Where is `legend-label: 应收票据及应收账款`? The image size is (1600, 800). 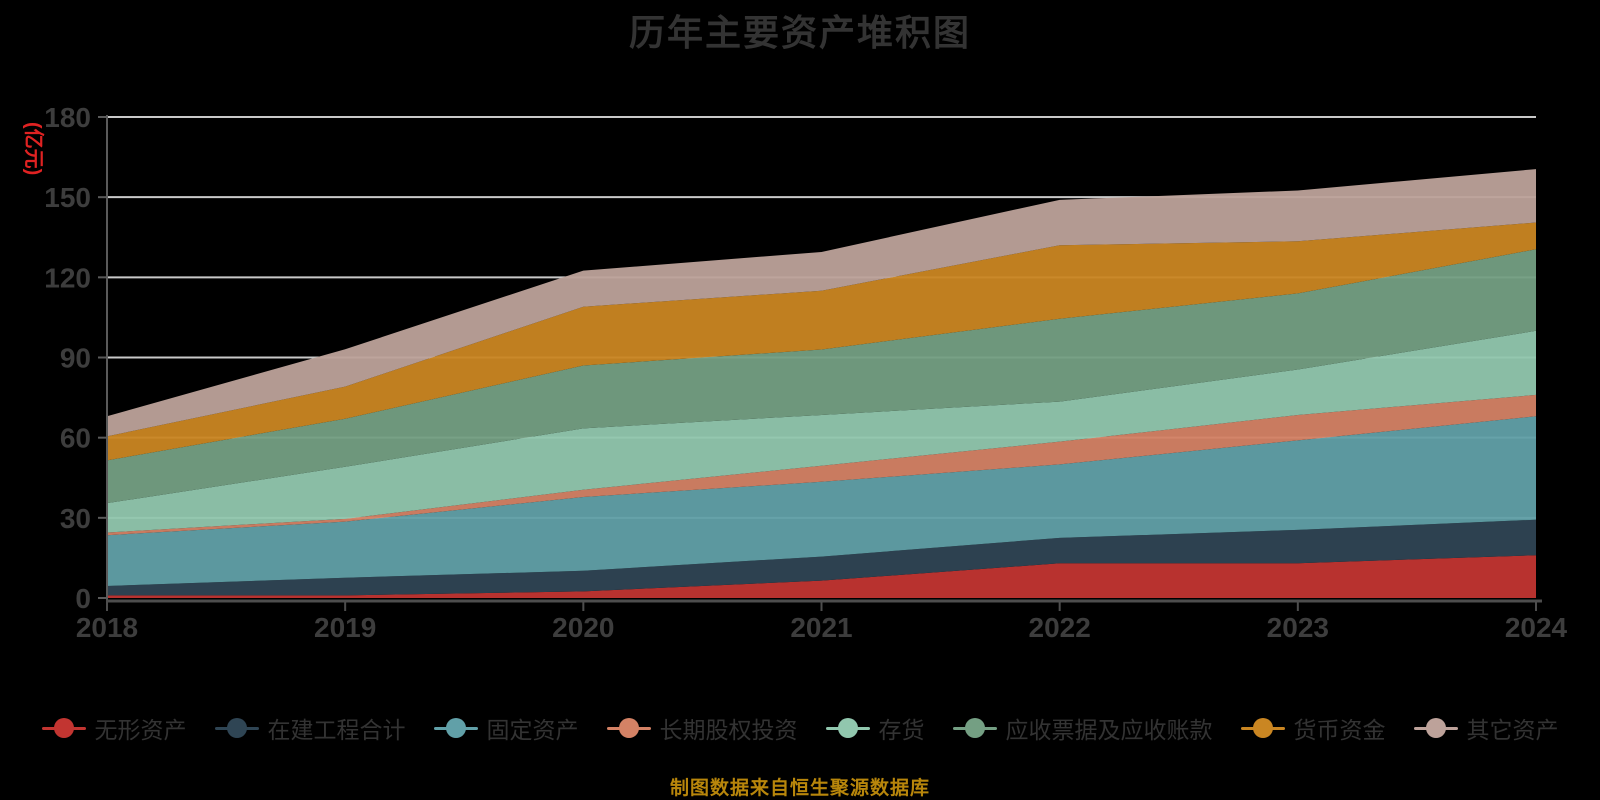 legend-label: 应收票据及应收账款 is located at coordinates (1109, 730).